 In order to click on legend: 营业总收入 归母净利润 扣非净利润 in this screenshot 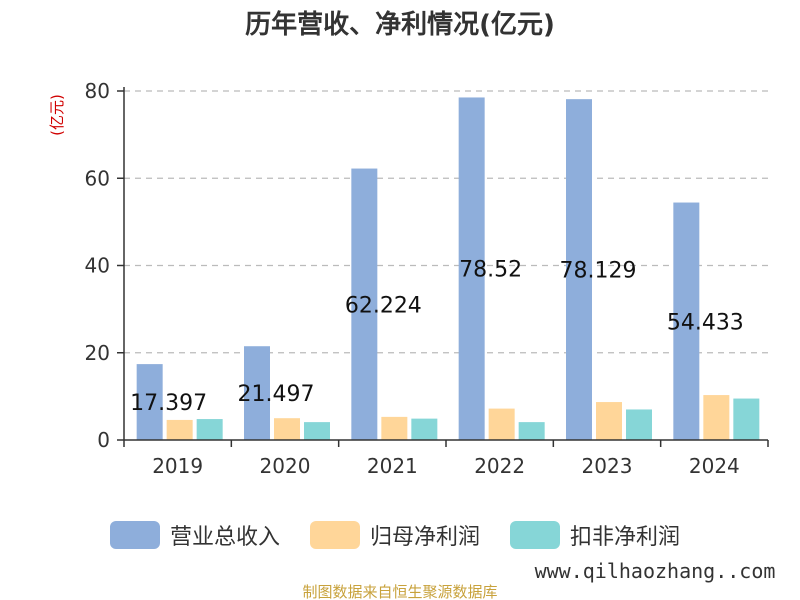, I will do `click(395, 535)`.